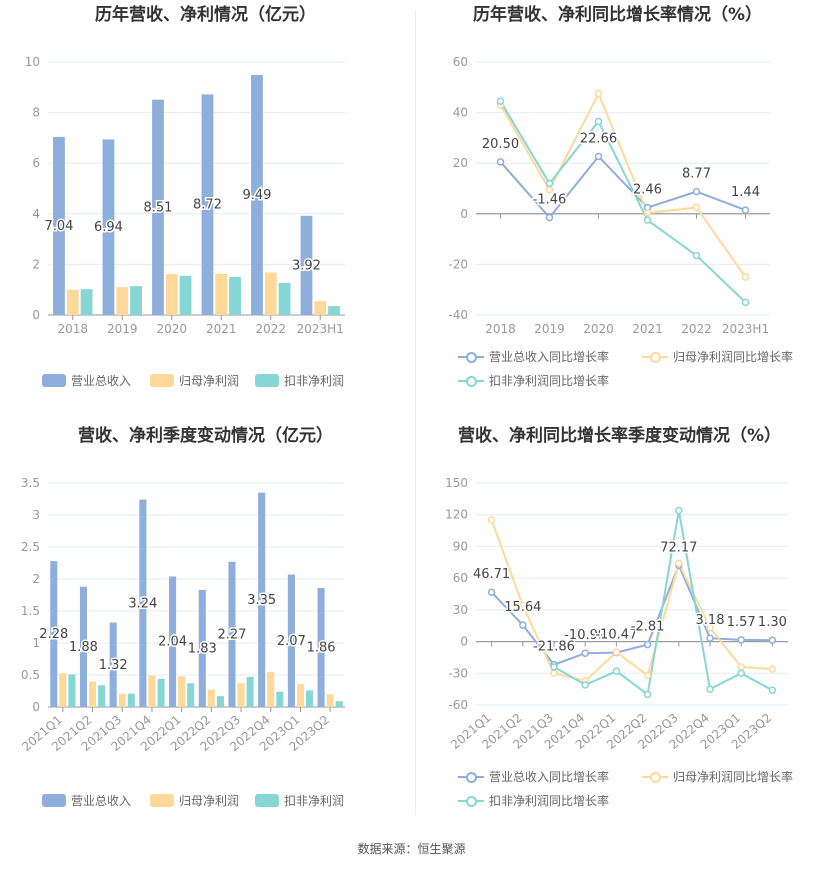 The width and height of the screenshot is (823, 870). Describe the element at coordinates (647, 190) in the screenshot. I see `data-label: 2.46` at that location.